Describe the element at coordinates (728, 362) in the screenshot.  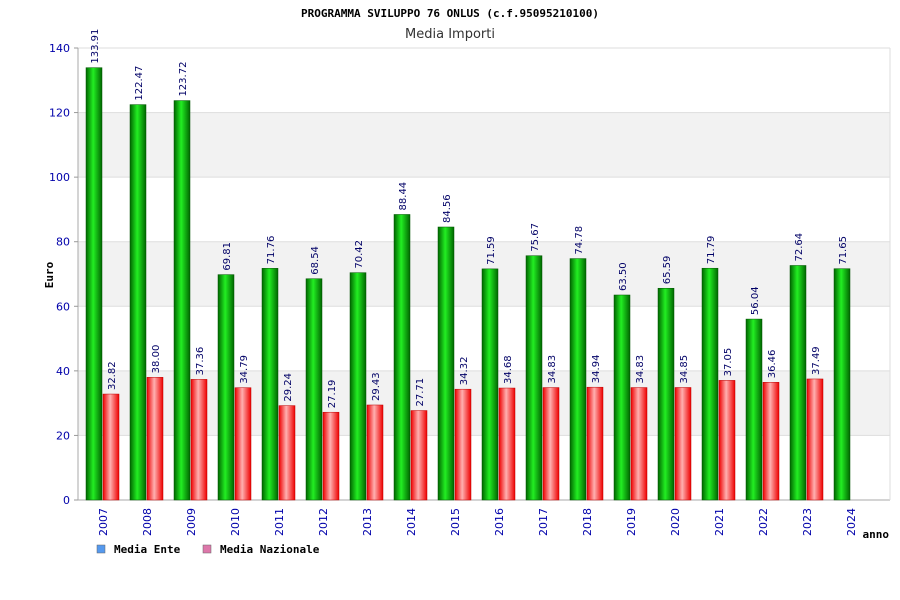
I see `data-label: 37.05` at that location.